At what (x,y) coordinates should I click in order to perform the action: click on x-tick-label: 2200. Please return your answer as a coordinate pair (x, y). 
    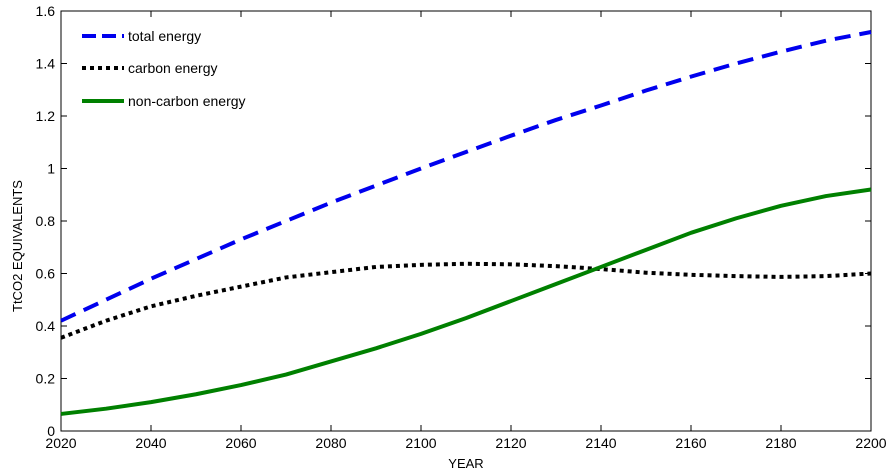
    Looking at the image, I should click on (870, 443).